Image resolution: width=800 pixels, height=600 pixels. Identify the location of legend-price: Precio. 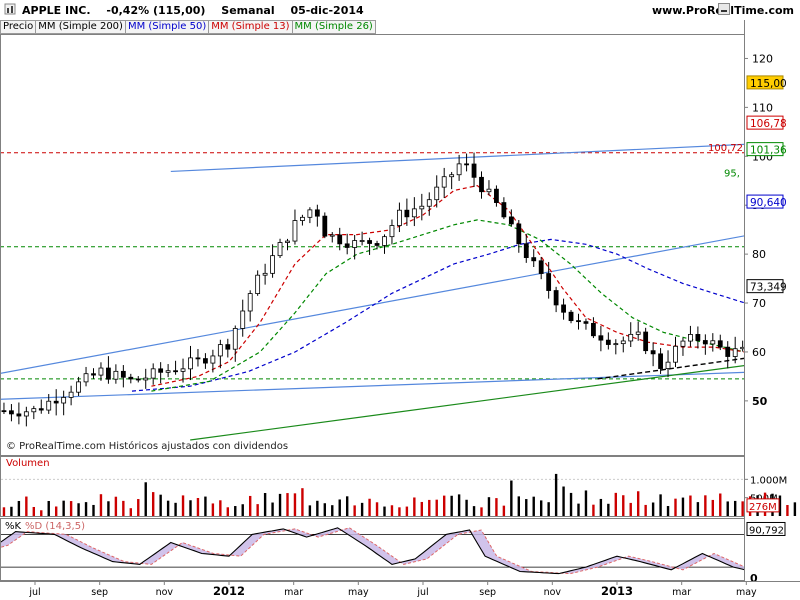
(18, 27).